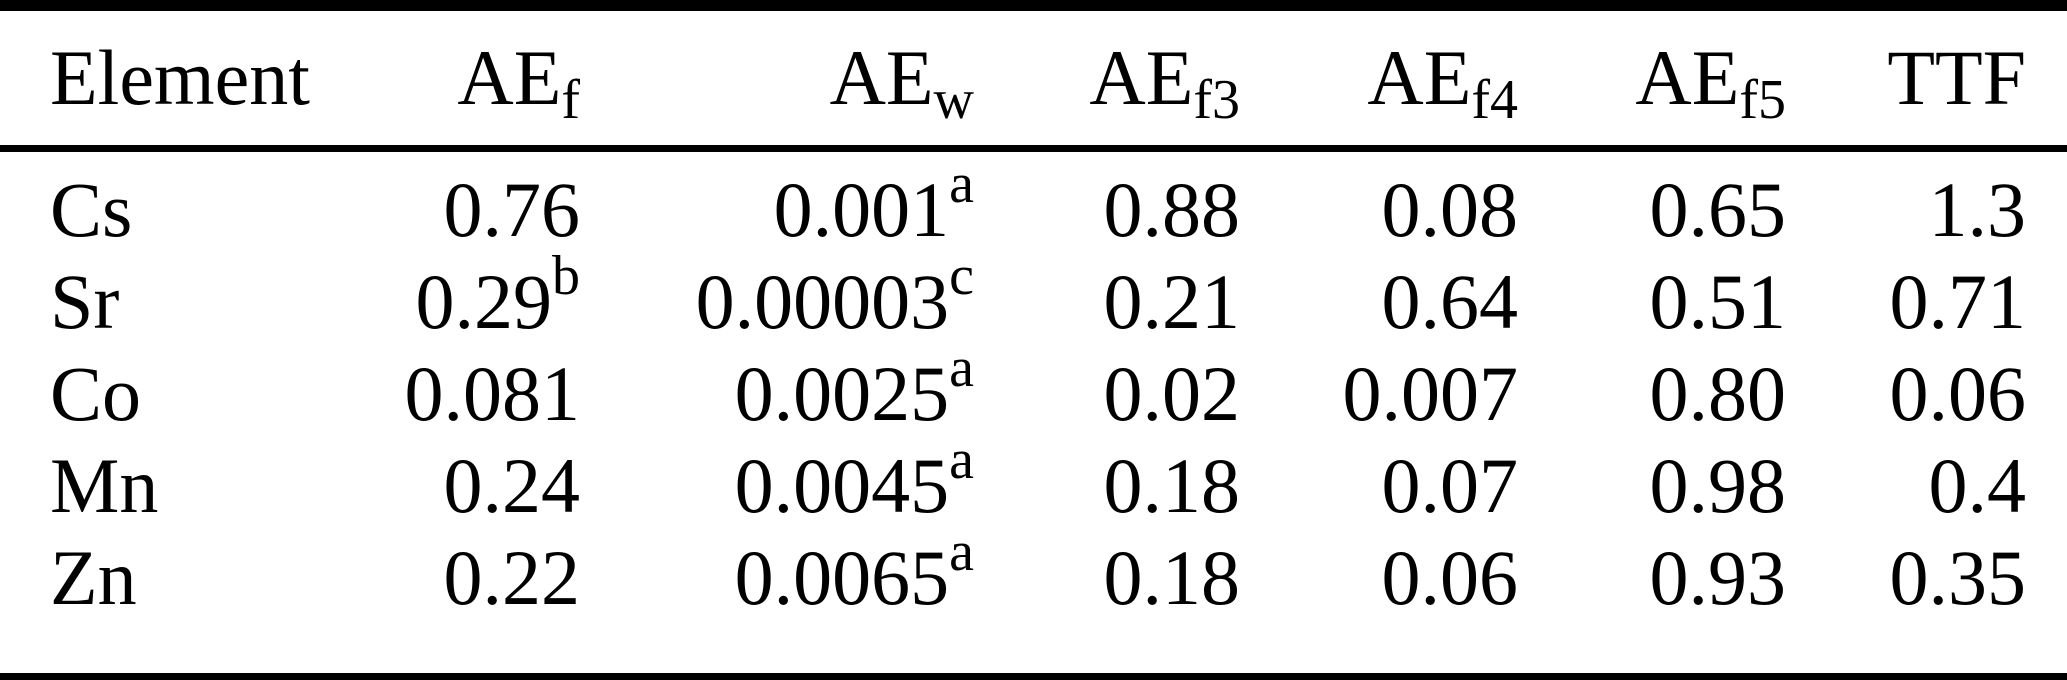  What do you see at coordinates (566, 276) in the screenshot?
I see `footnote-marker: b` at bounding box center [566, 276].